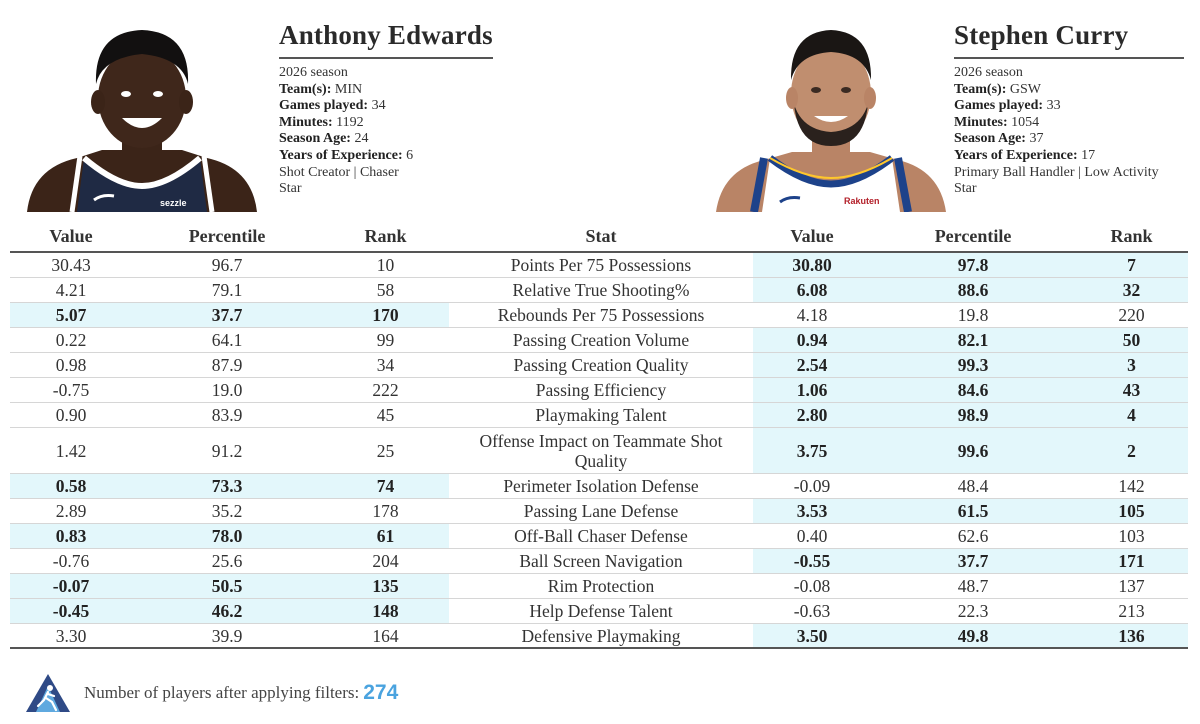  I want to click on right-value-cell: 3.50, so click(812, 635).